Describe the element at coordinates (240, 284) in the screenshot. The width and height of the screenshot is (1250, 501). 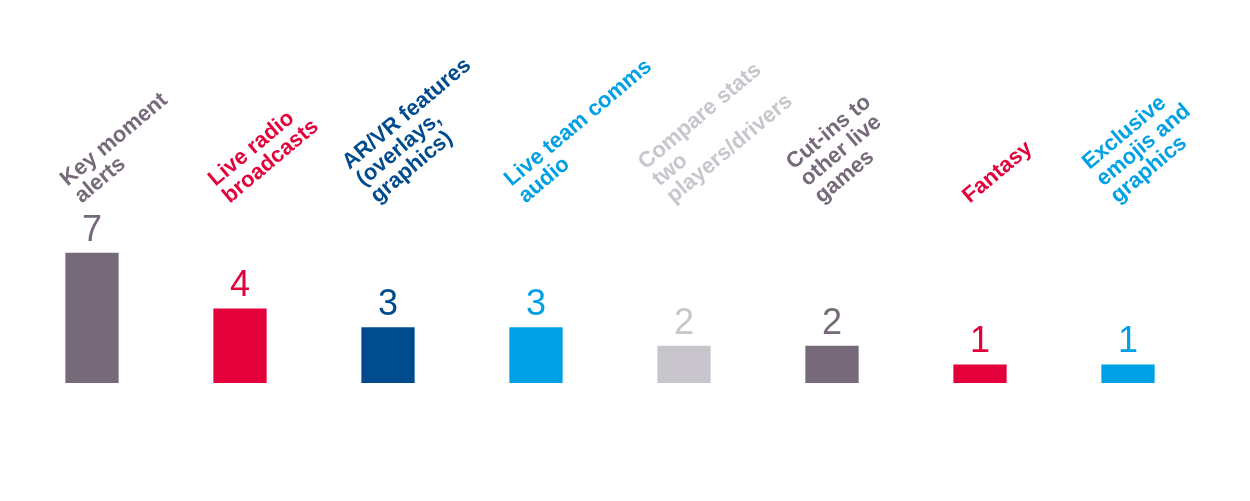
I see `data-label: 4` at that location.